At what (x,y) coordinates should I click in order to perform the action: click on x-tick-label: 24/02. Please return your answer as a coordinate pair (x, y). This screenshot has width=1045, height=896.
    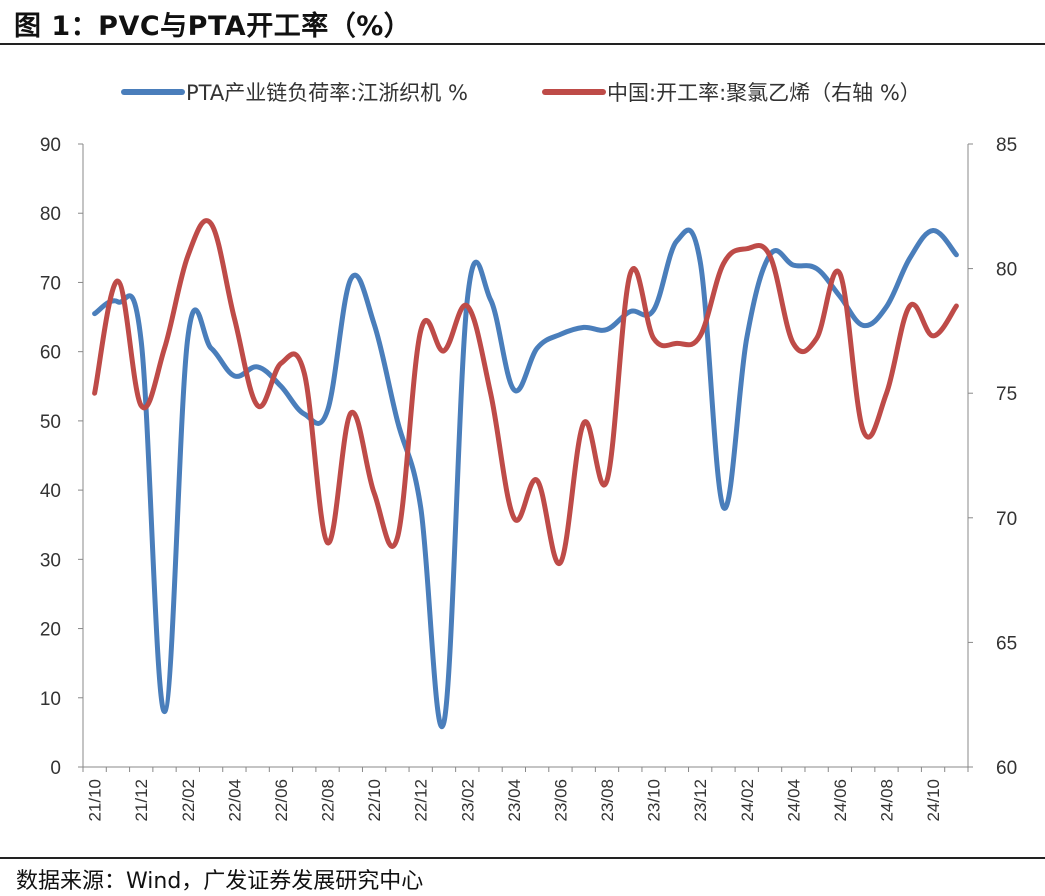
    Looking at the image, I should click on (747, 800).